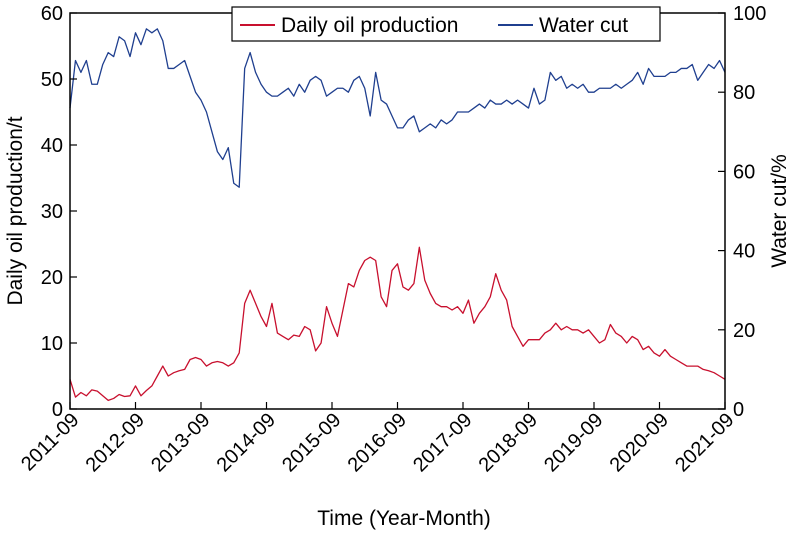  Describe the element at coordinates (115, 442) in the screenshot. I see `x-tick-label: 2012-09` at that location.